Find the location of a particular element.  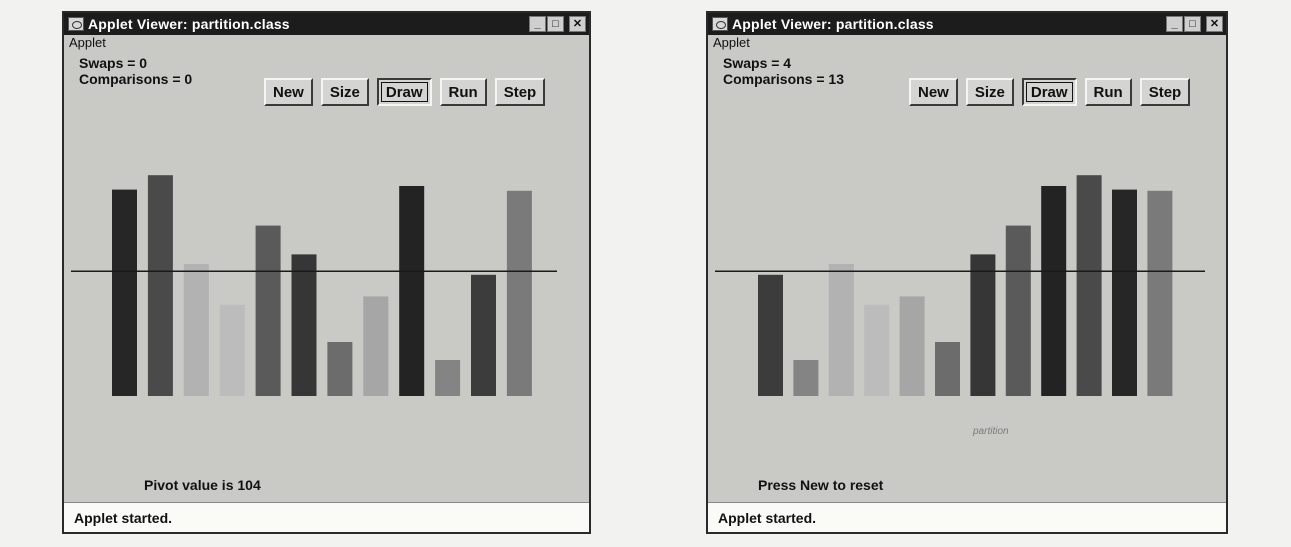

stats-panel: Swaps = 4 Comparisons = 13 is located at coordinates (783, 71).